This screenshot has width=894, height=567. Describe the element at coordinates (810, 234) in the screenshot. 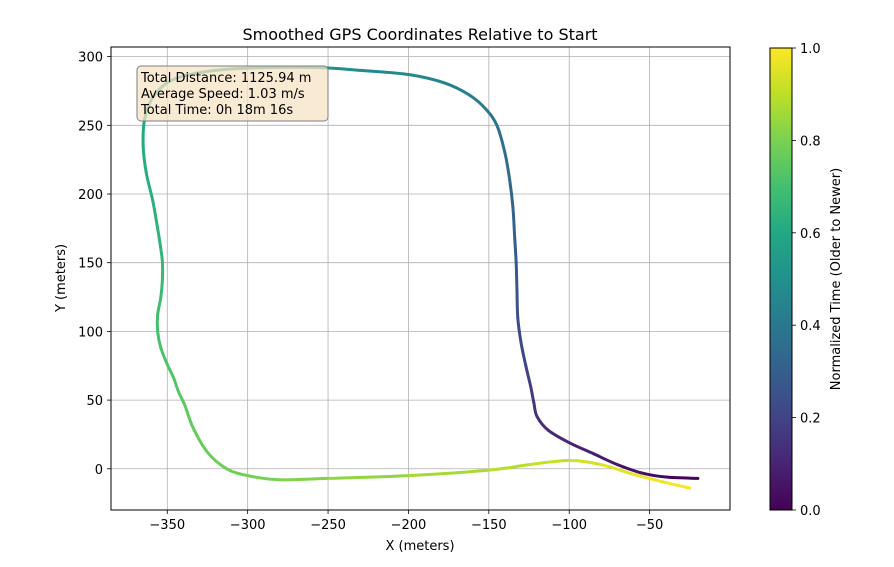

I see `colorbar-tick-label: 0.6` at that location.